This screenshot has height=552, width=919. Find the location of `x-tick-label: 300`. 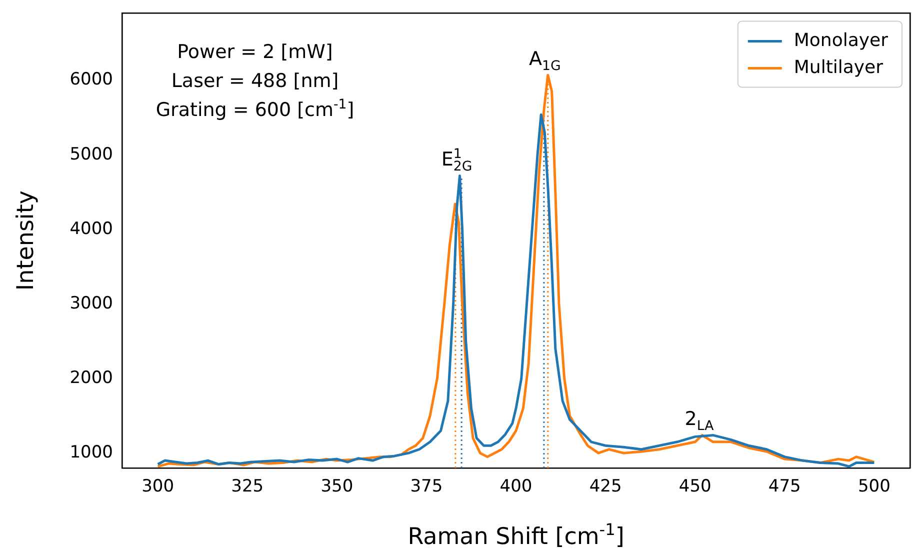

x-tick-label: 300 is located at coordinates (158, 486).